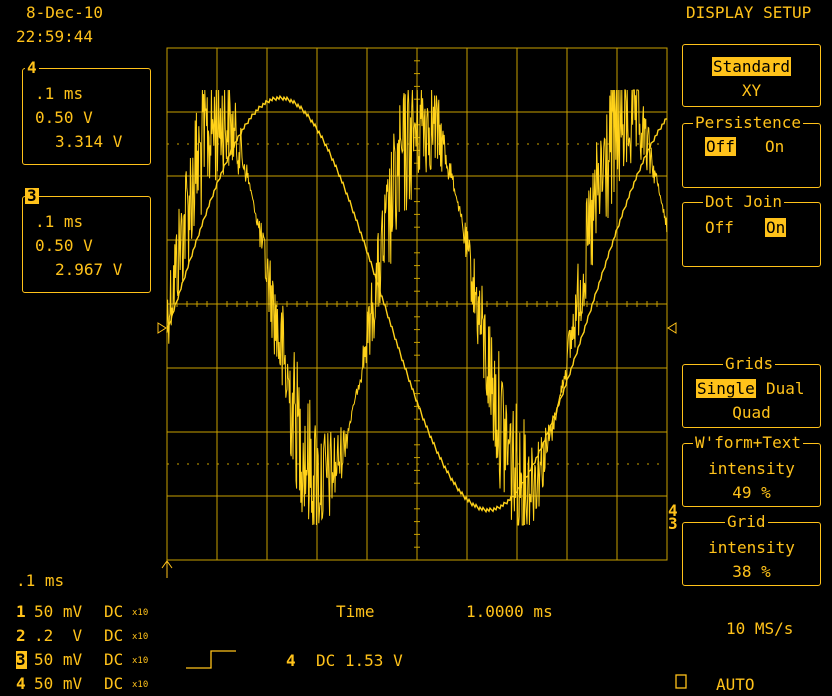 This screenshot has height=696, width=832. Describe the element at coordinates (749, 363) in the screenshot. I see `grids-label: Grids` at that location.